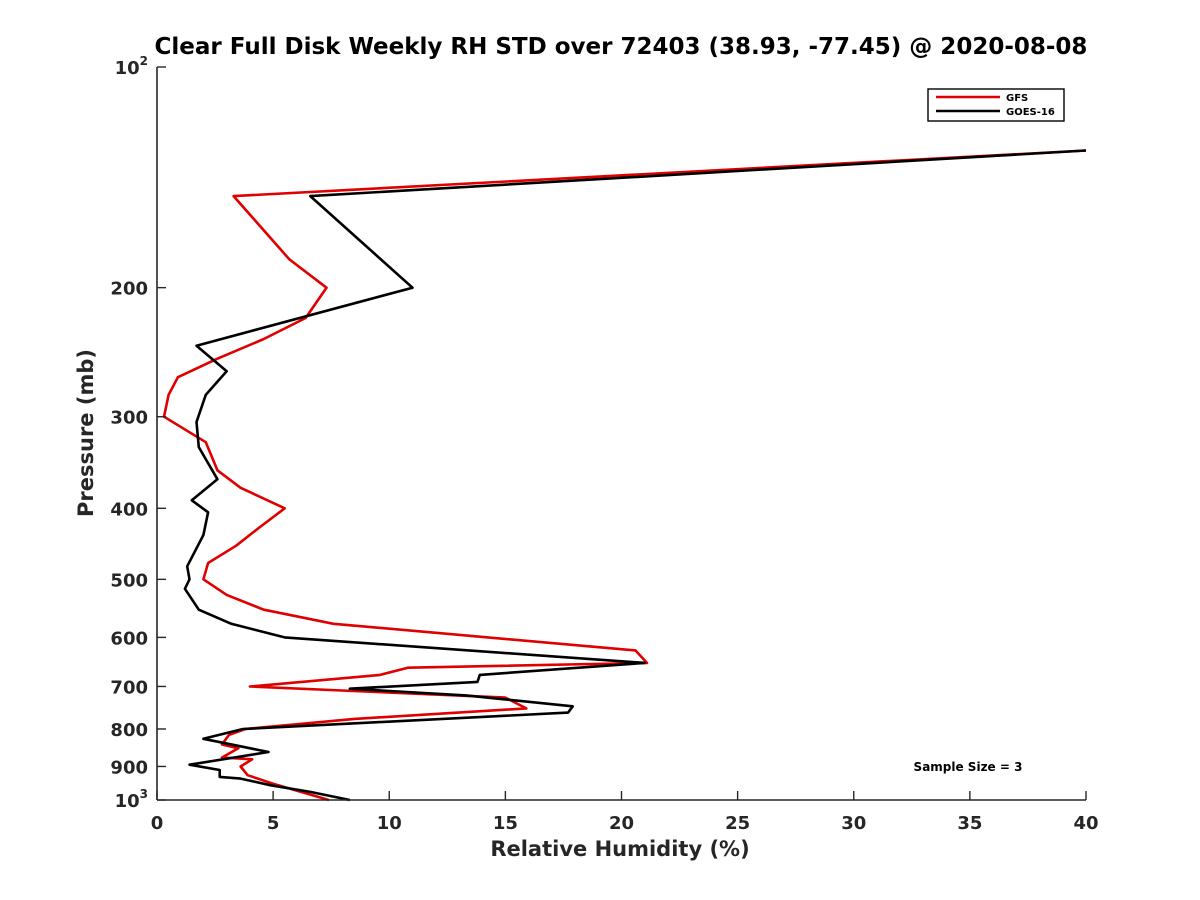 Image resolution: width=1200 pixels, height=900 pixels. I want to click on y-axis-label: Pressure (mb), so click(86, 433).